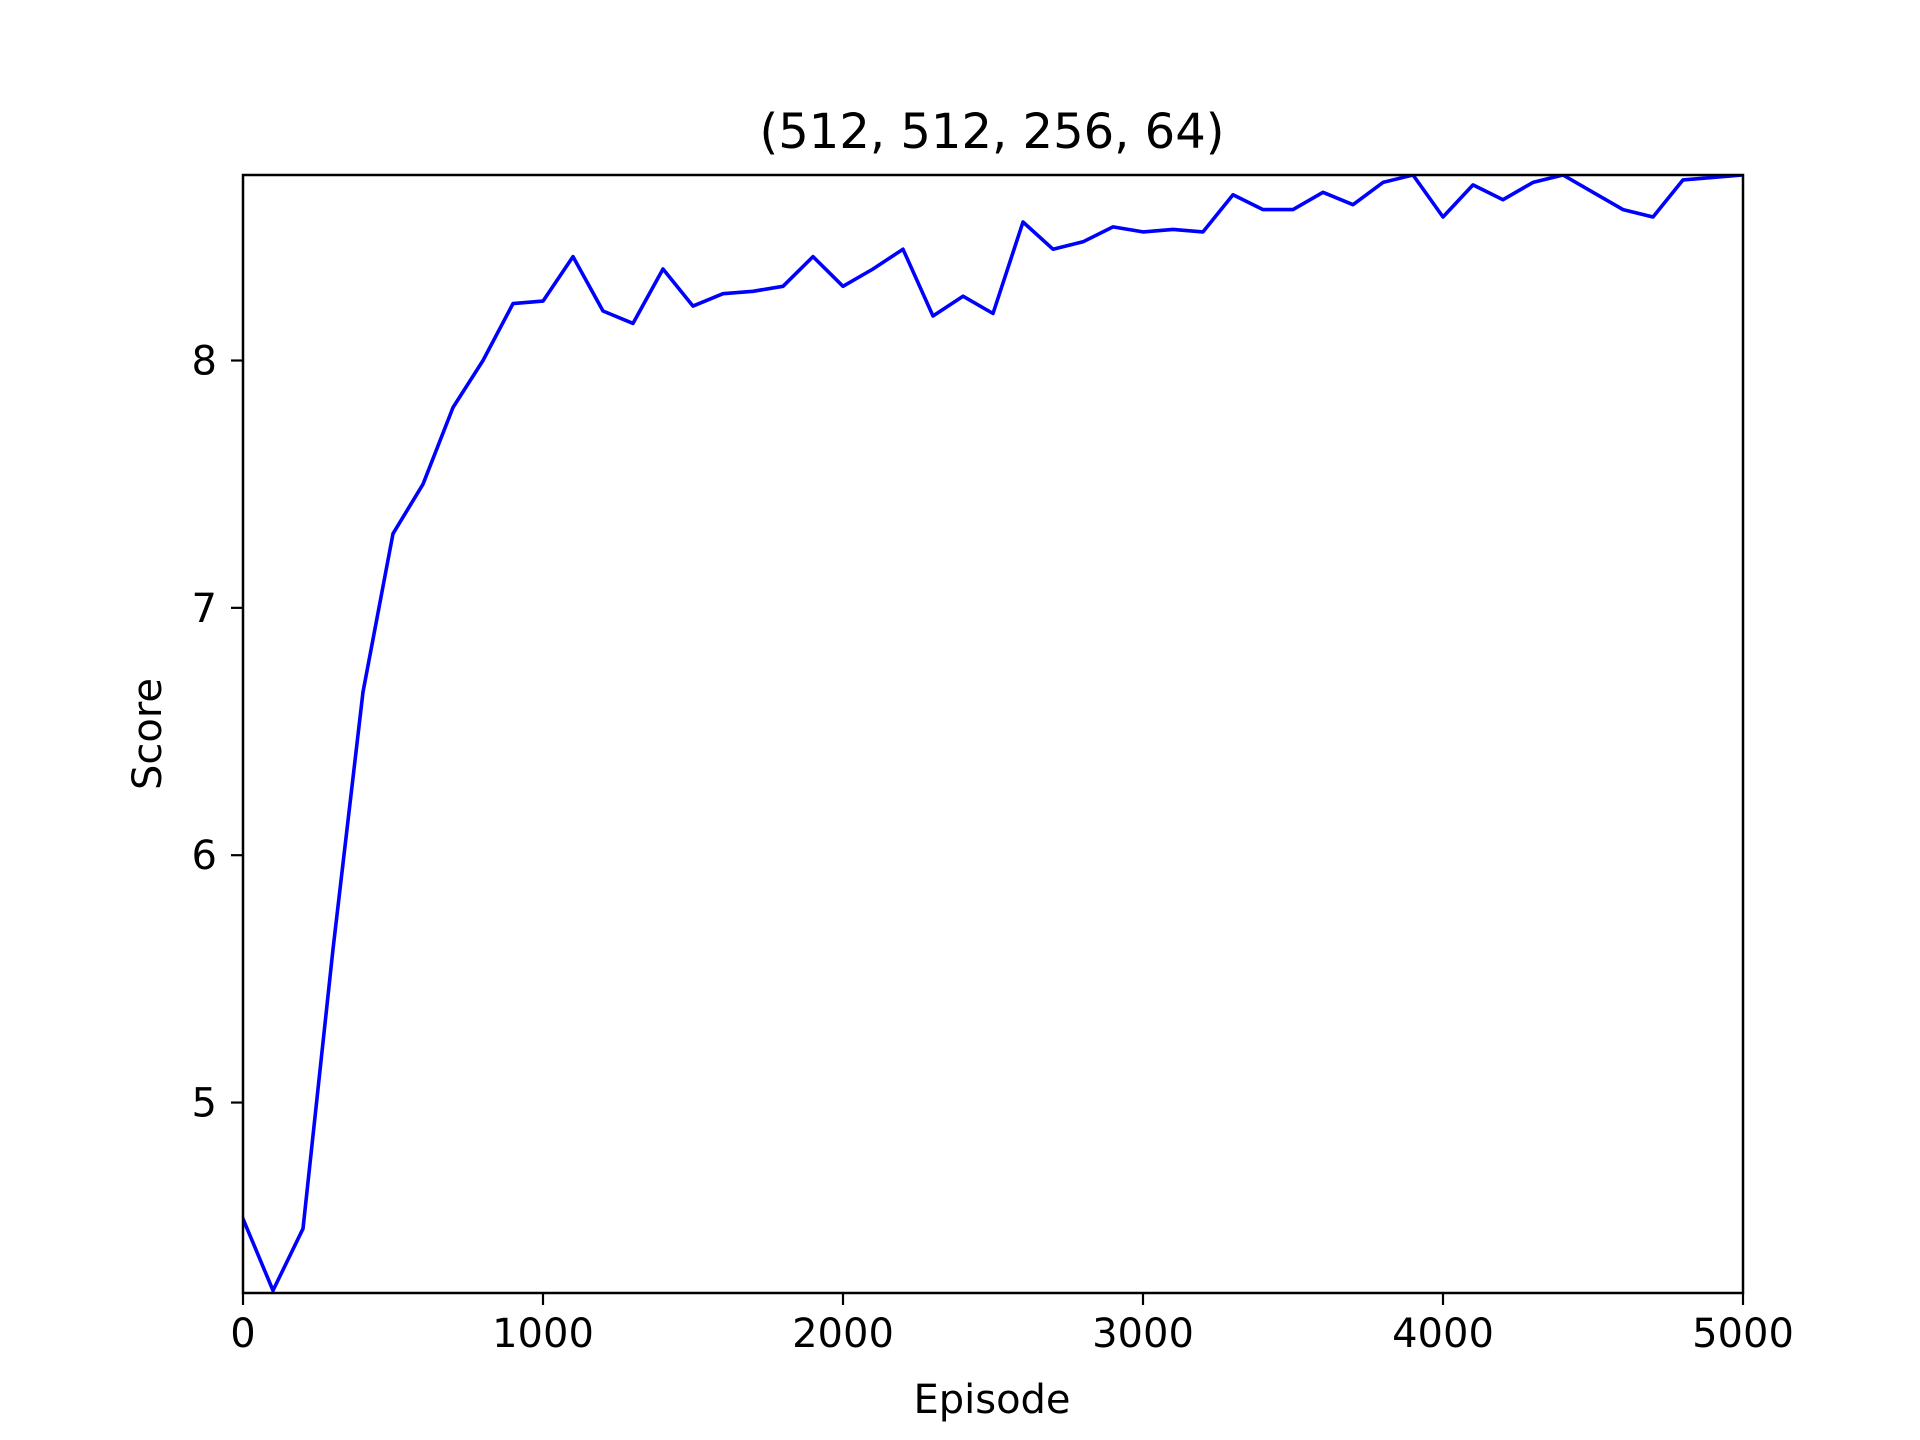 This screenshot has width=1920, height=1440. Describe the element at coordinates (204, 1104) in the screenshot. I see `y-tick-label: 5` at that location.